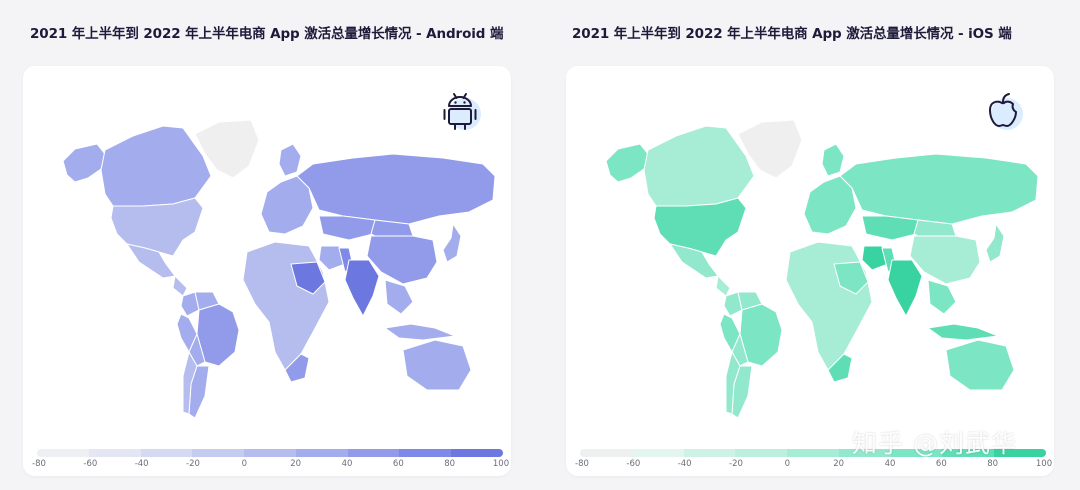 The height and width of the screenshot is (490, 1080). What do you see at coordinates (1006, 111) in the screenshot?
I see `apple-icon` at bounding box center [1006, 111].